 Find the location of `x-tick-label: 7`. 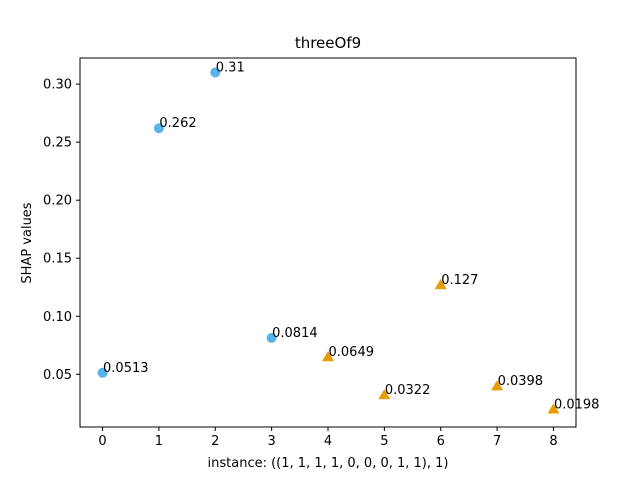

x-tick-label: 7 is located at coordinates (497, 441).